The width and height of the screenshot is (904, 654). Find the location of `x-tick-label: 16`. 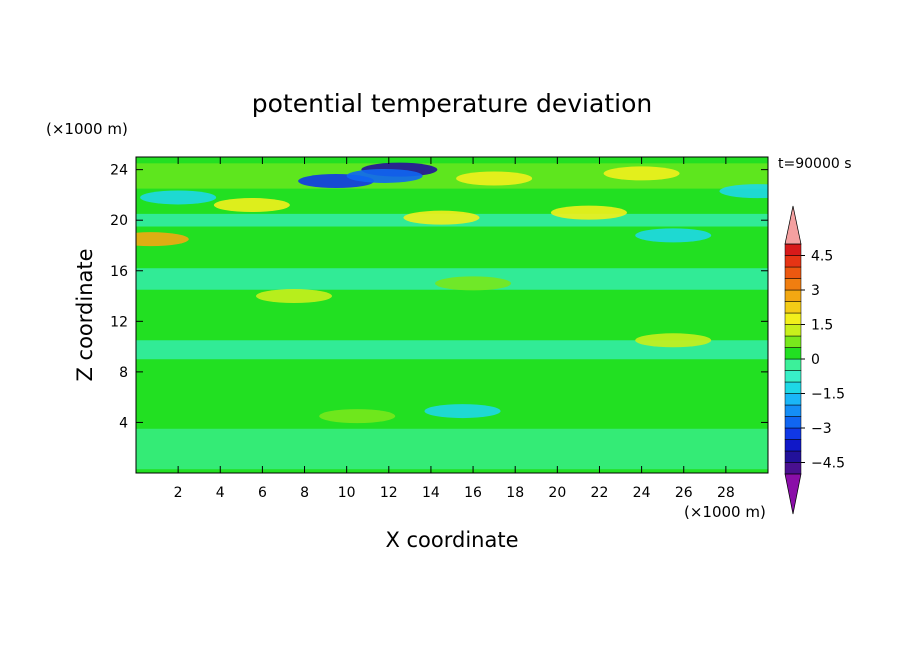

x-tick-label: 16 is located at coordinates (473, 493).